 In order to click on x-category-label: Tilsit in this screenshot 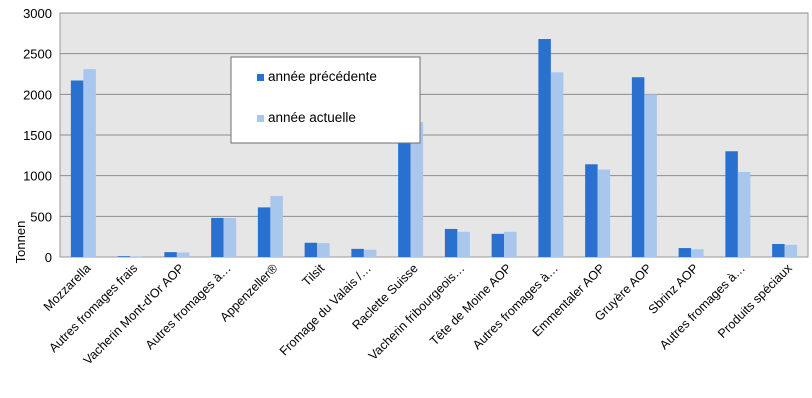, I will do `click(314, 275)`.